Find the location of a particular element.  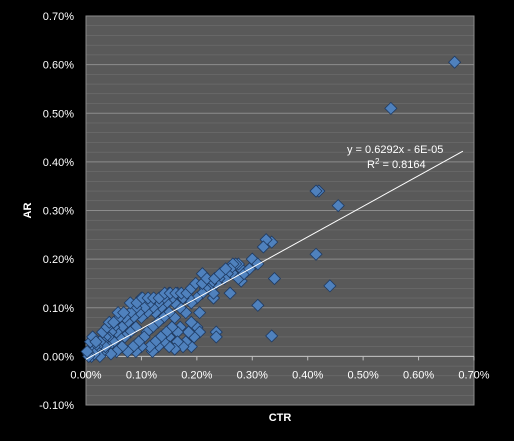

x-tick-label: 0.70% is located at coordinates (473, 375).